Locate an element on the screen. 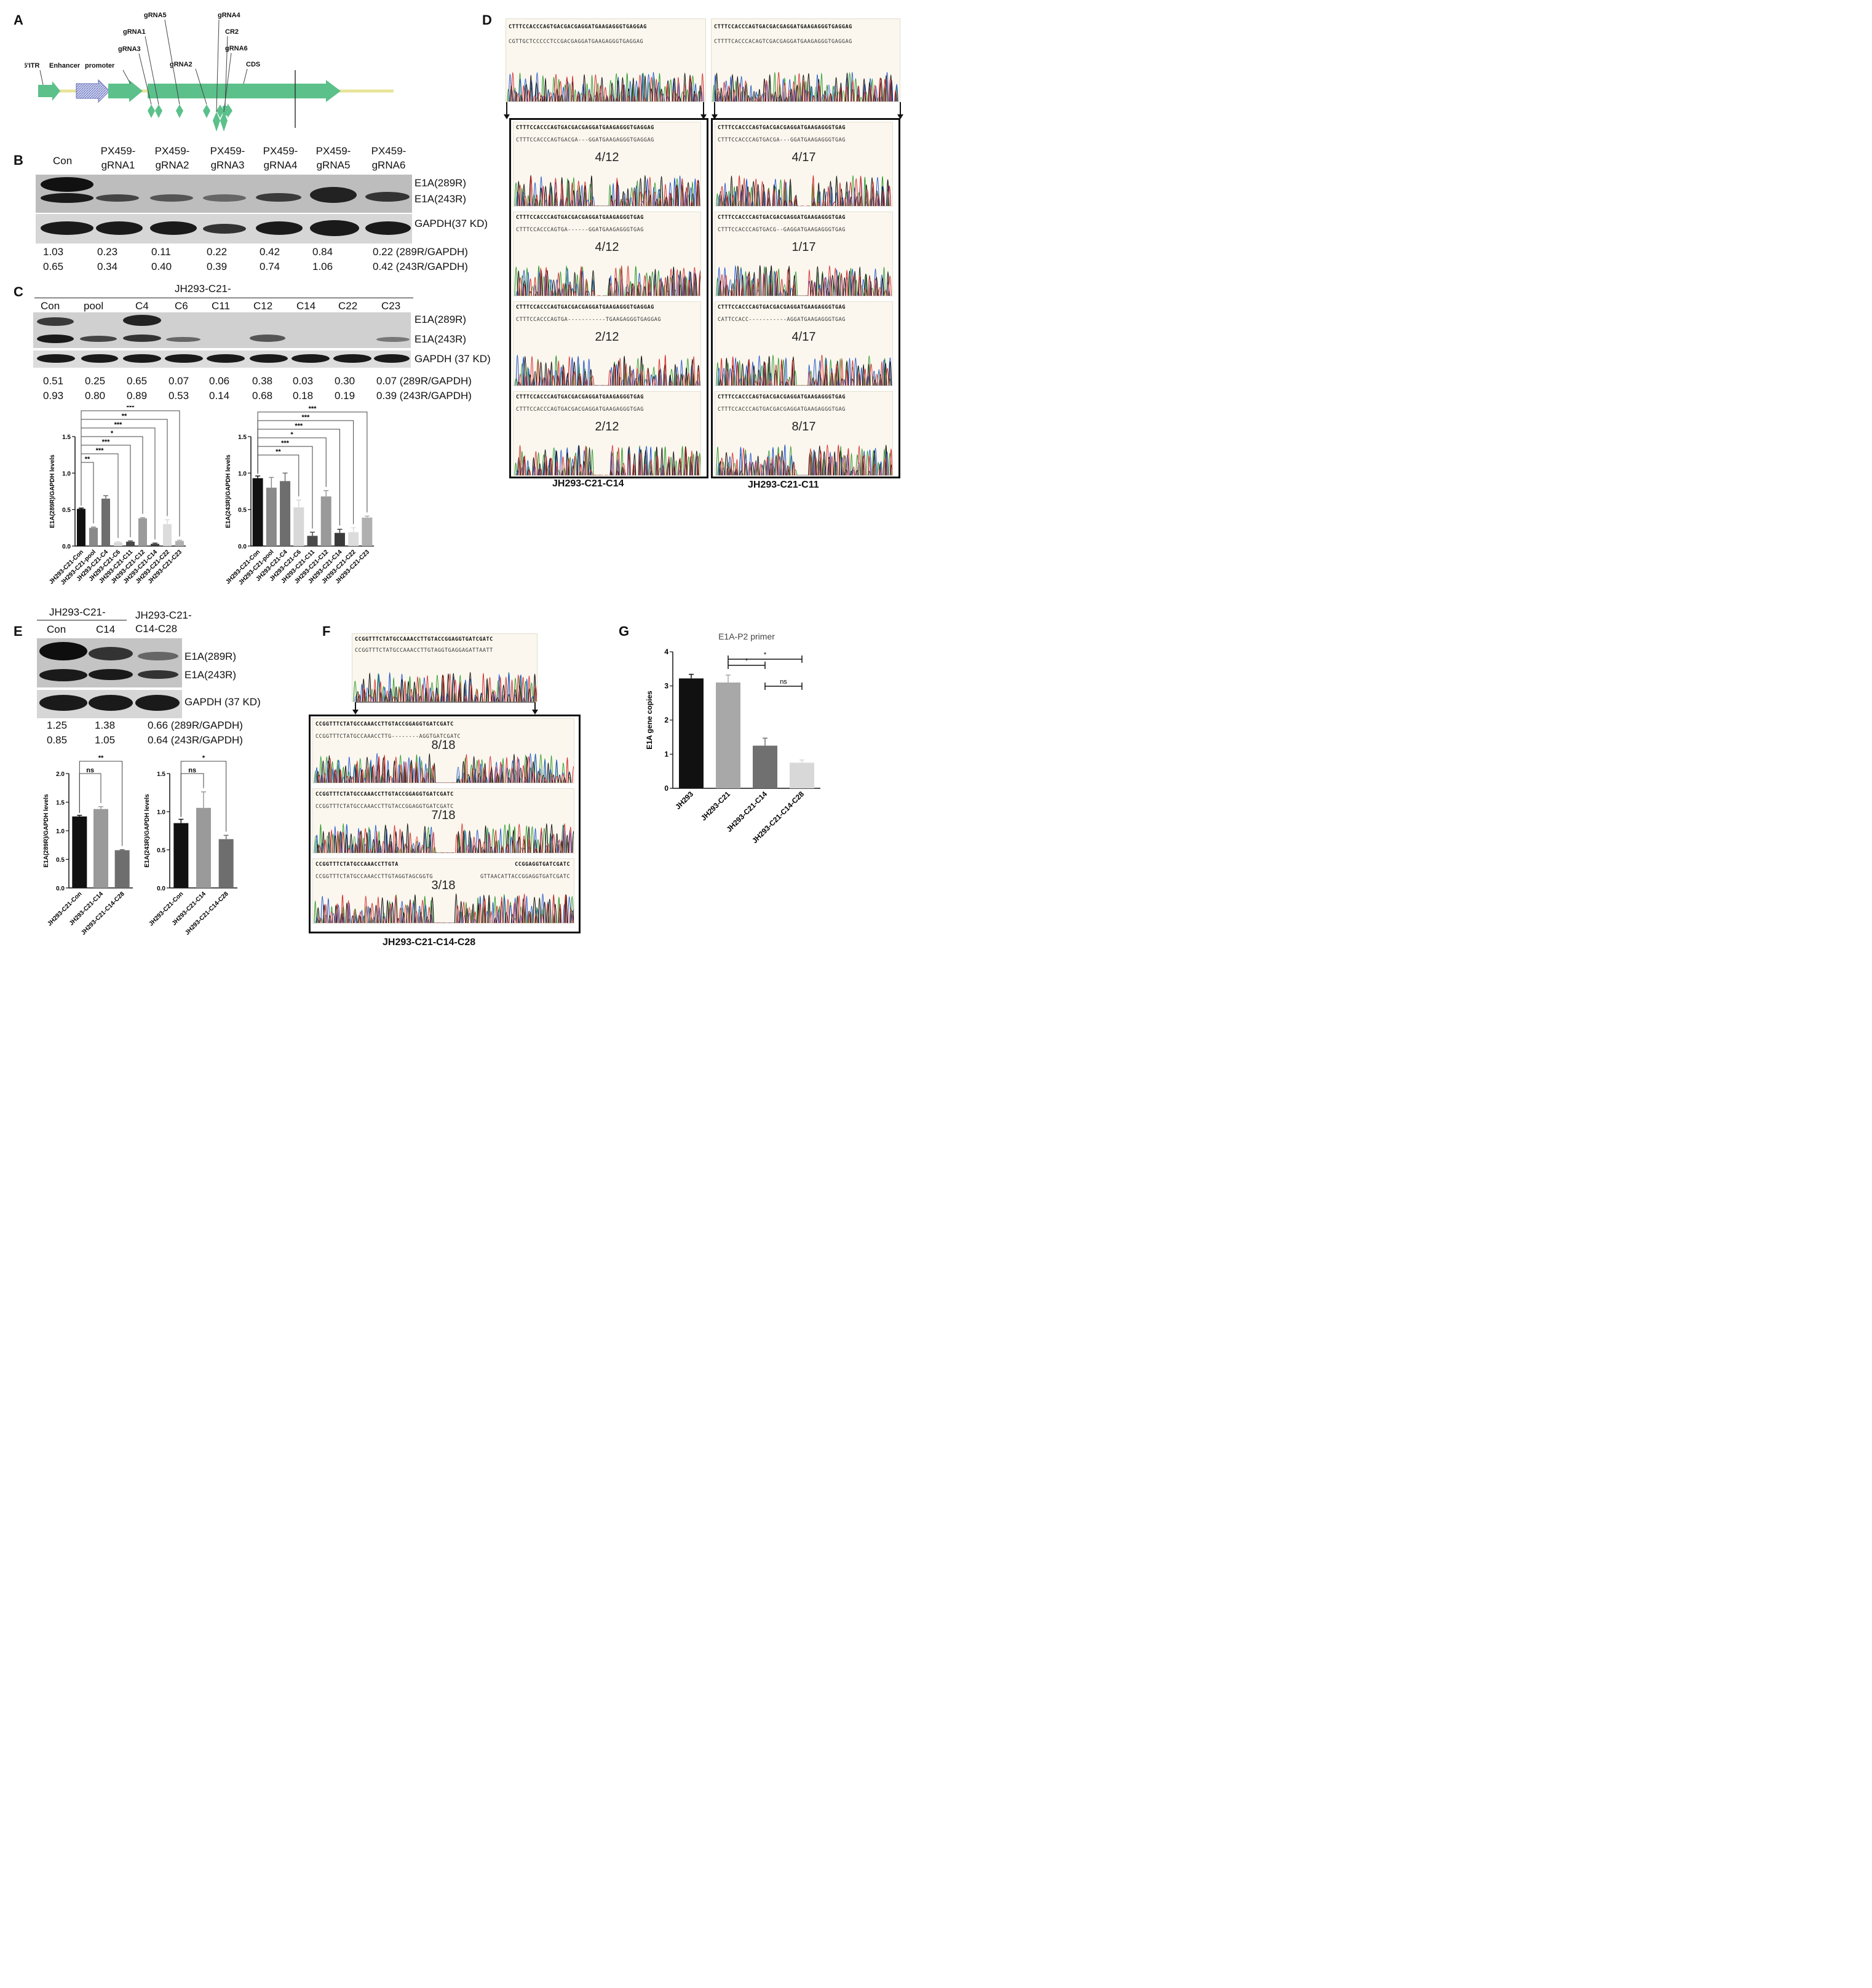 The height and width of the screenshot is (1988, 1872). label-cds: CDS is located at coordinates (253, 64).